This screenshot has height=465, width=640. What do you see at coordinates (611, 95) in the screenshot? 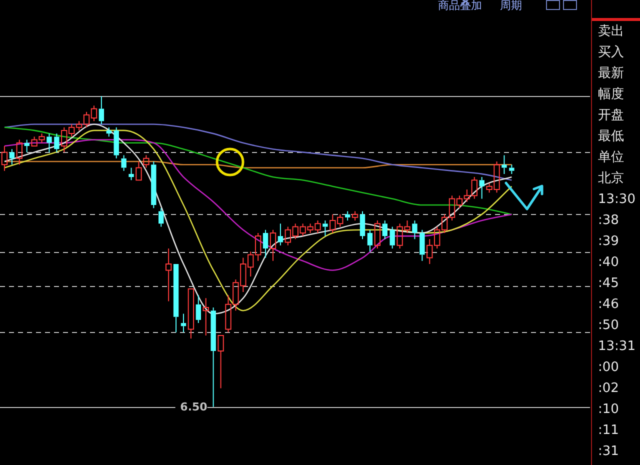
I see `text: 幅度` at bounding box center [611, 95].